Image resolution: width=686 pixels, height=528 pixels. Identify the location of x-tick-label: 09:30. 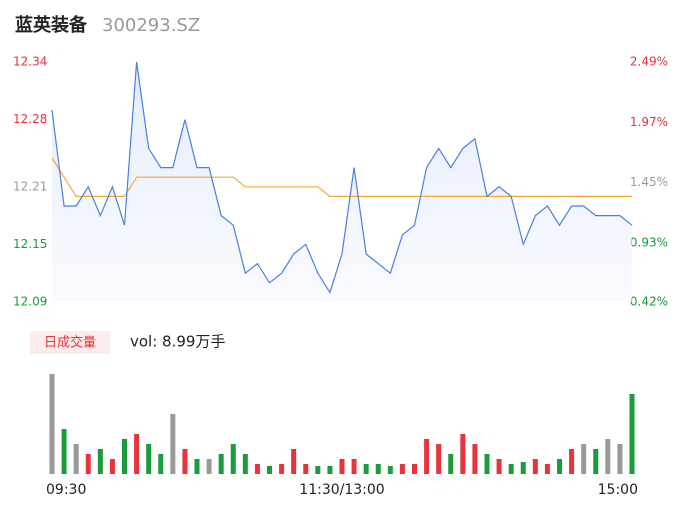
(66, 490).